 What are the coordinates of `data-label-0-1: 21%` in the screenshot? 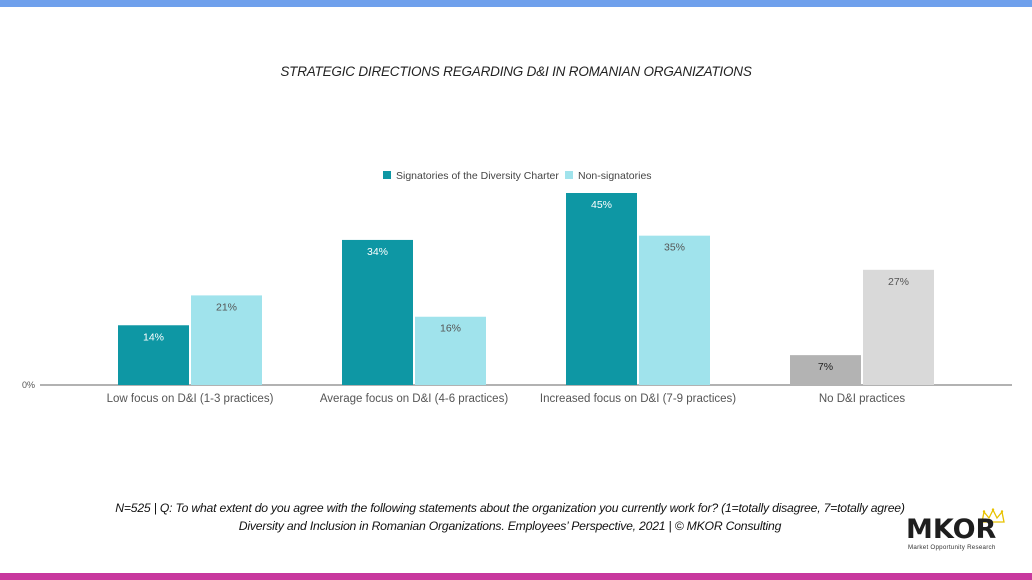 It's located at (226, 307).